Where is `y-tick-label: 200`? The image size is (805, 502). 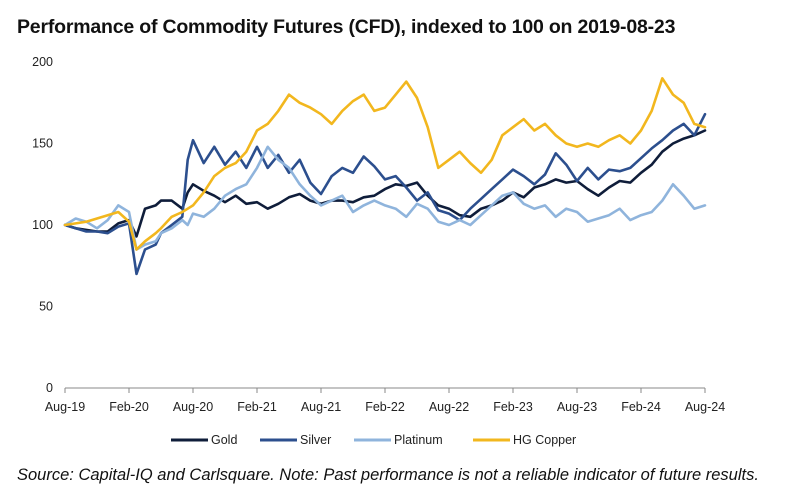
y-tick-label: 200 is located at coordinates (42, 62).